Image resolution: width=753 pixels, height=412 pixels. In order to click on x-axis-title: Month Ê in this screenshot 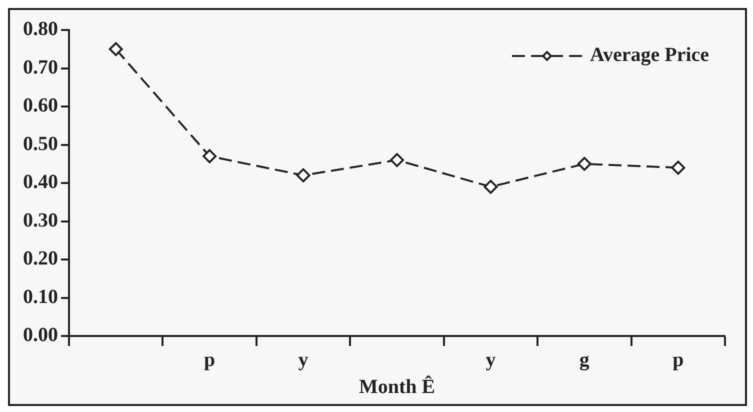, I will do `click(397, 386)`.